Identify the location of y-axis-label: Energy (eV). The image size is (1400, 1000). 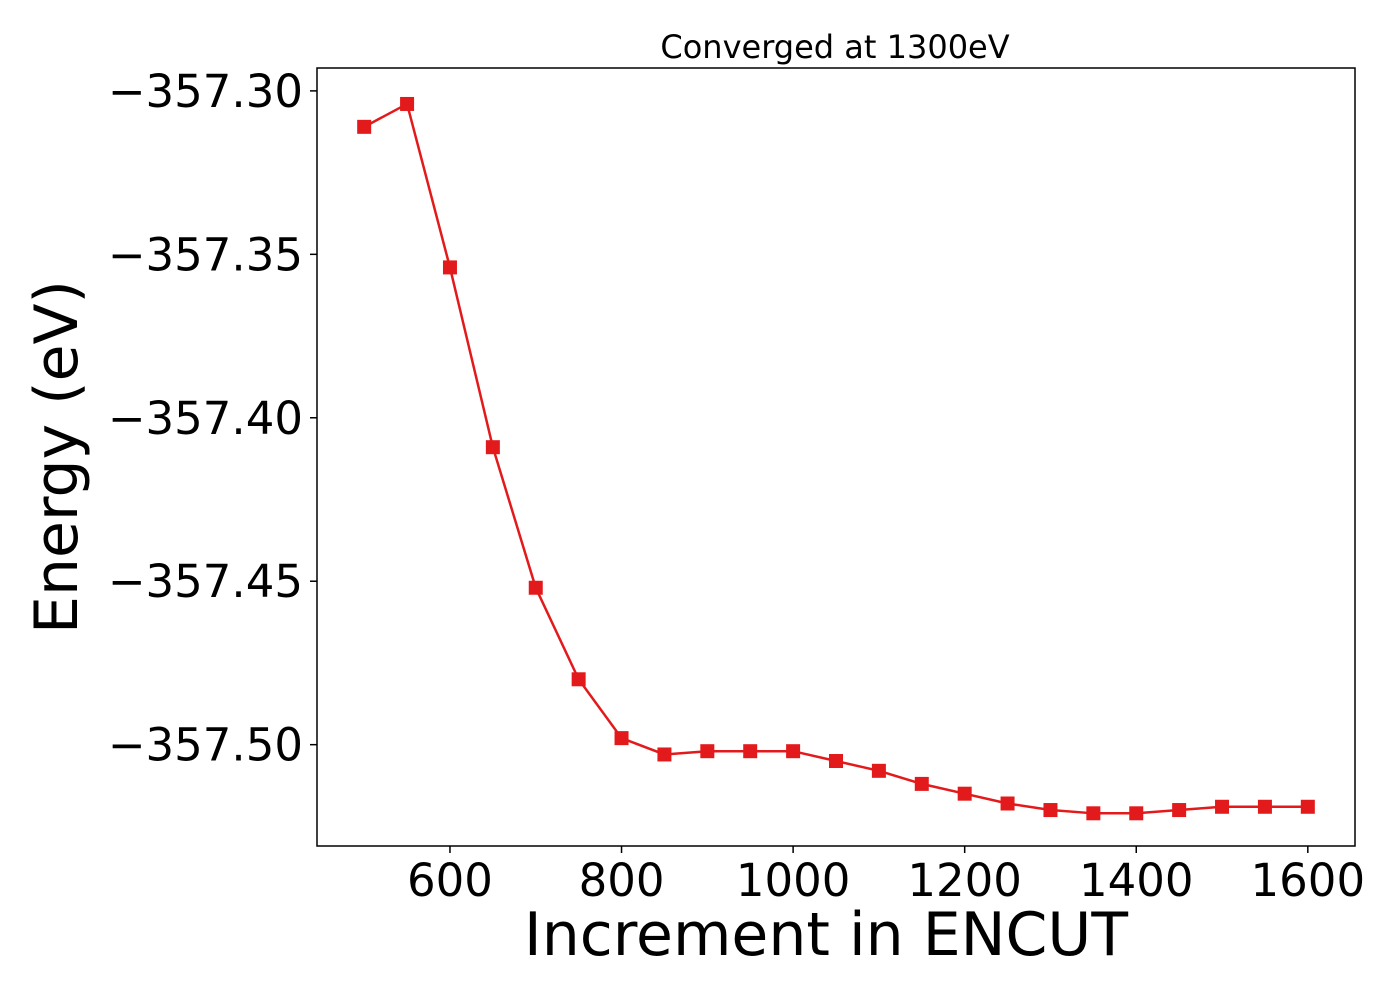
(57, 457).